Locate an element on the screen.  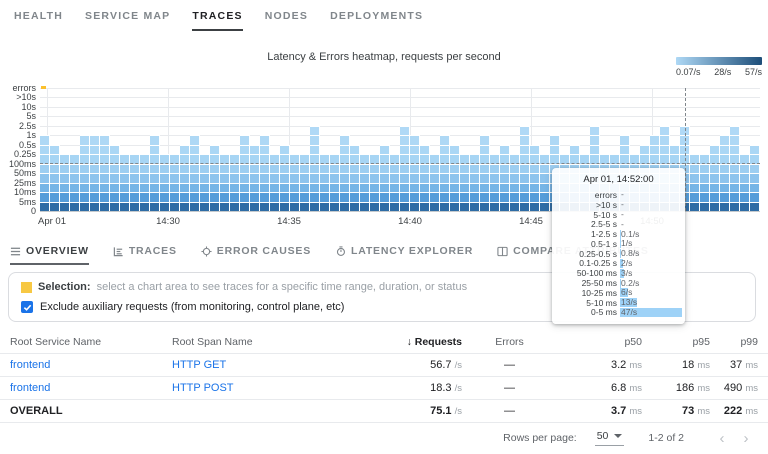
sub-tab-traces: TRACES is located at coordinates (145, 255).